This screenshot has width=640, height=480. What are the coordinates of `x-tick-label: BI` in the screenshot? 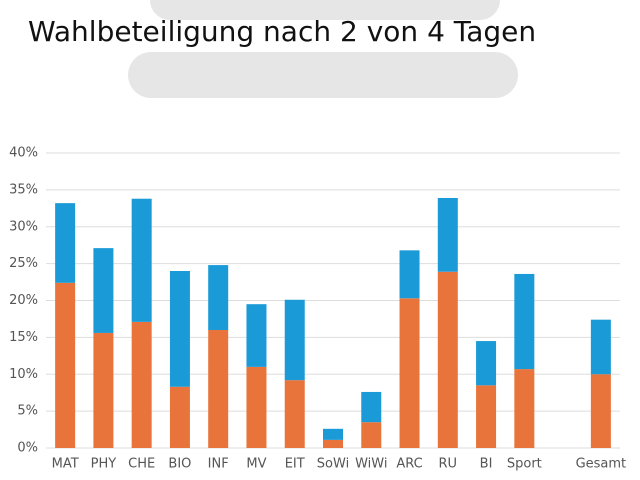 It's located at (486, 464).